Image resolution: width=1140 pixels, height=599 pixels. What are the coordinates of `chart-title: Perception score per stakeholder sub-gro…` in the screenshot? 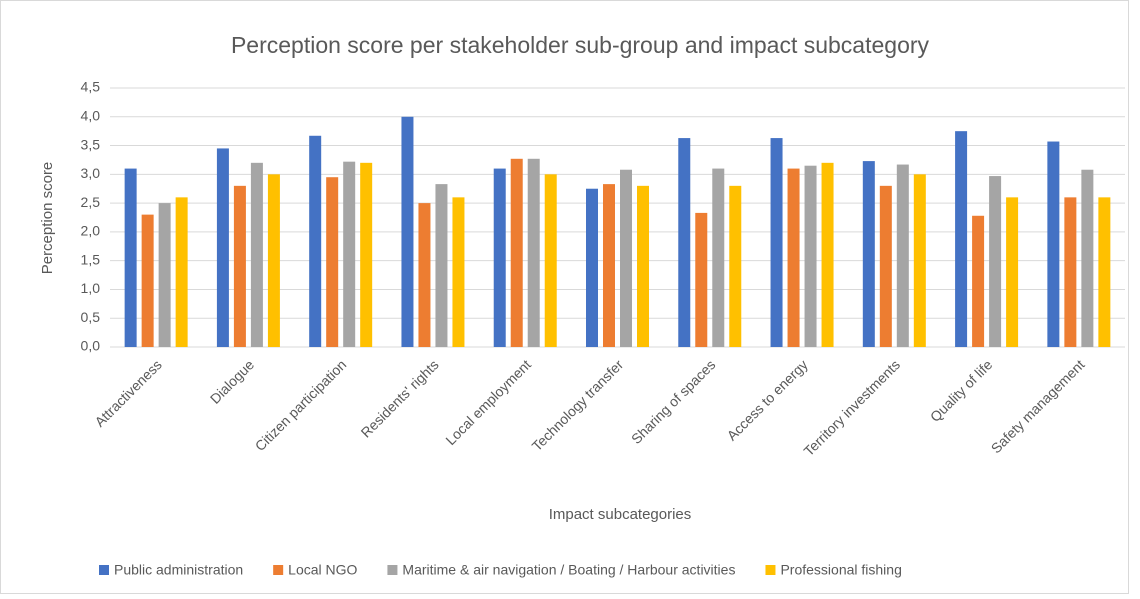 It's located at (580, 45).